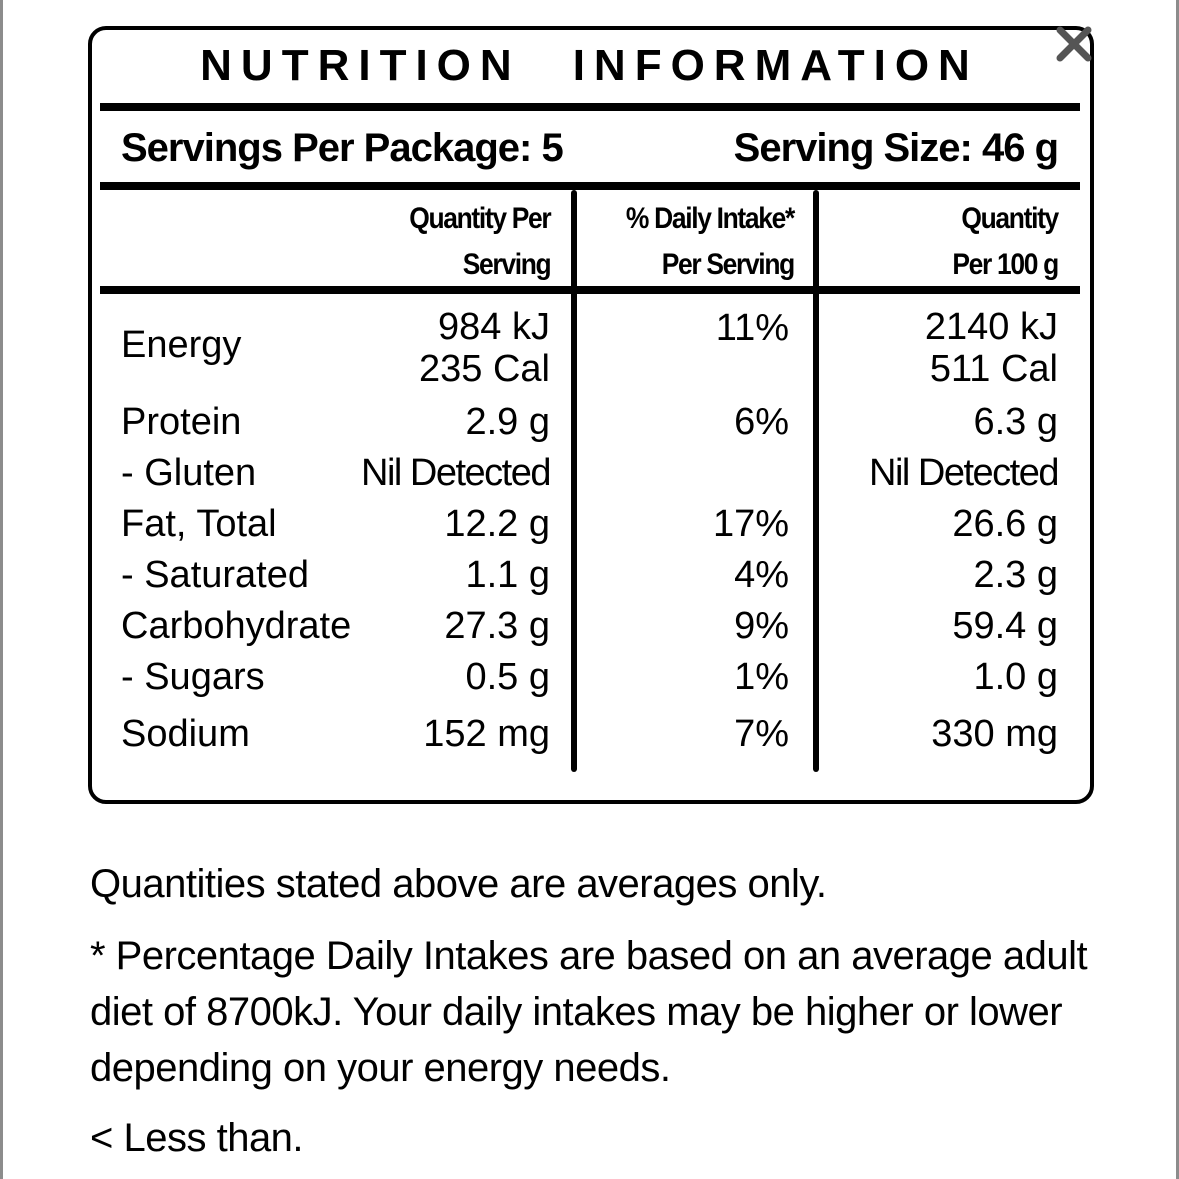  Describe the element at coordinates (181, 422) in the screenshot. I see `nutrient-label: Protein` at that location.